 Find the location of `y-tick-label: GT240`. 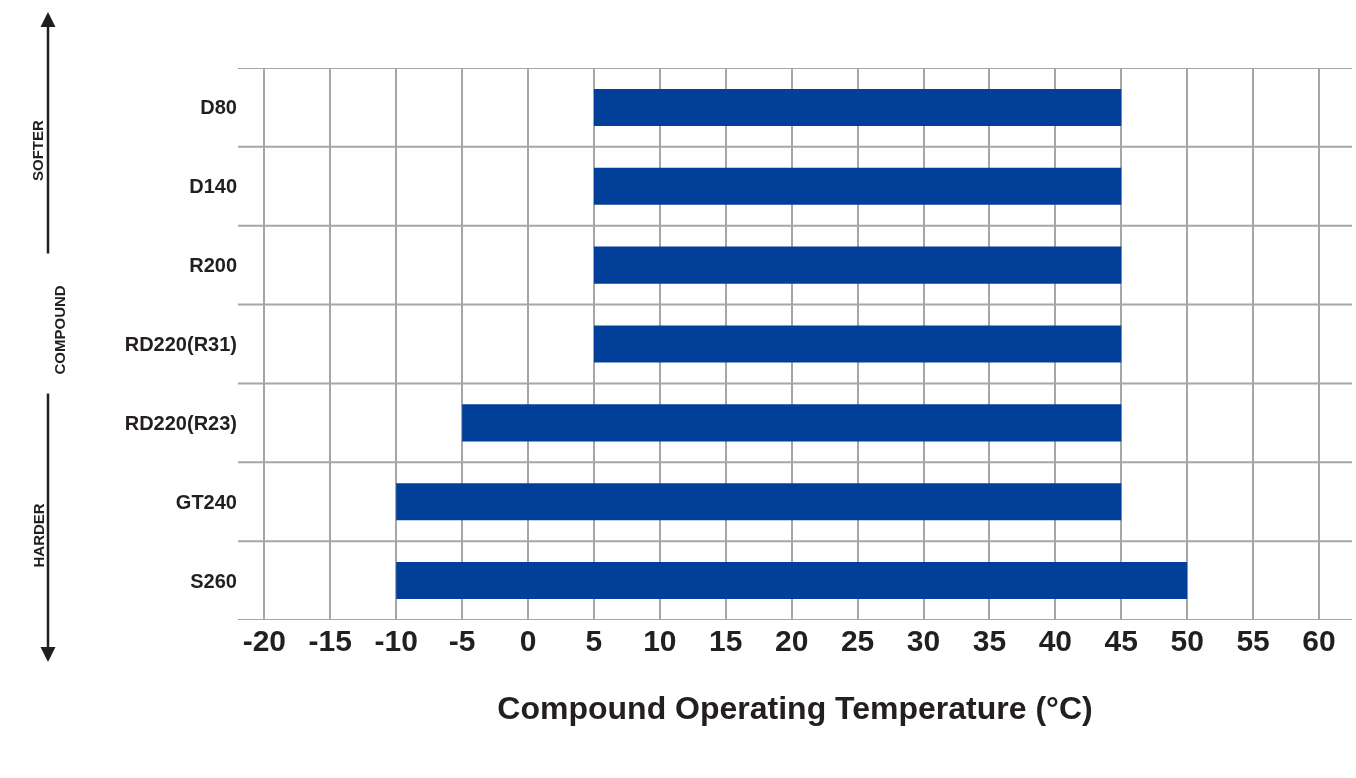

y-tick-label: GT240 is located at coordinates (206, 501).